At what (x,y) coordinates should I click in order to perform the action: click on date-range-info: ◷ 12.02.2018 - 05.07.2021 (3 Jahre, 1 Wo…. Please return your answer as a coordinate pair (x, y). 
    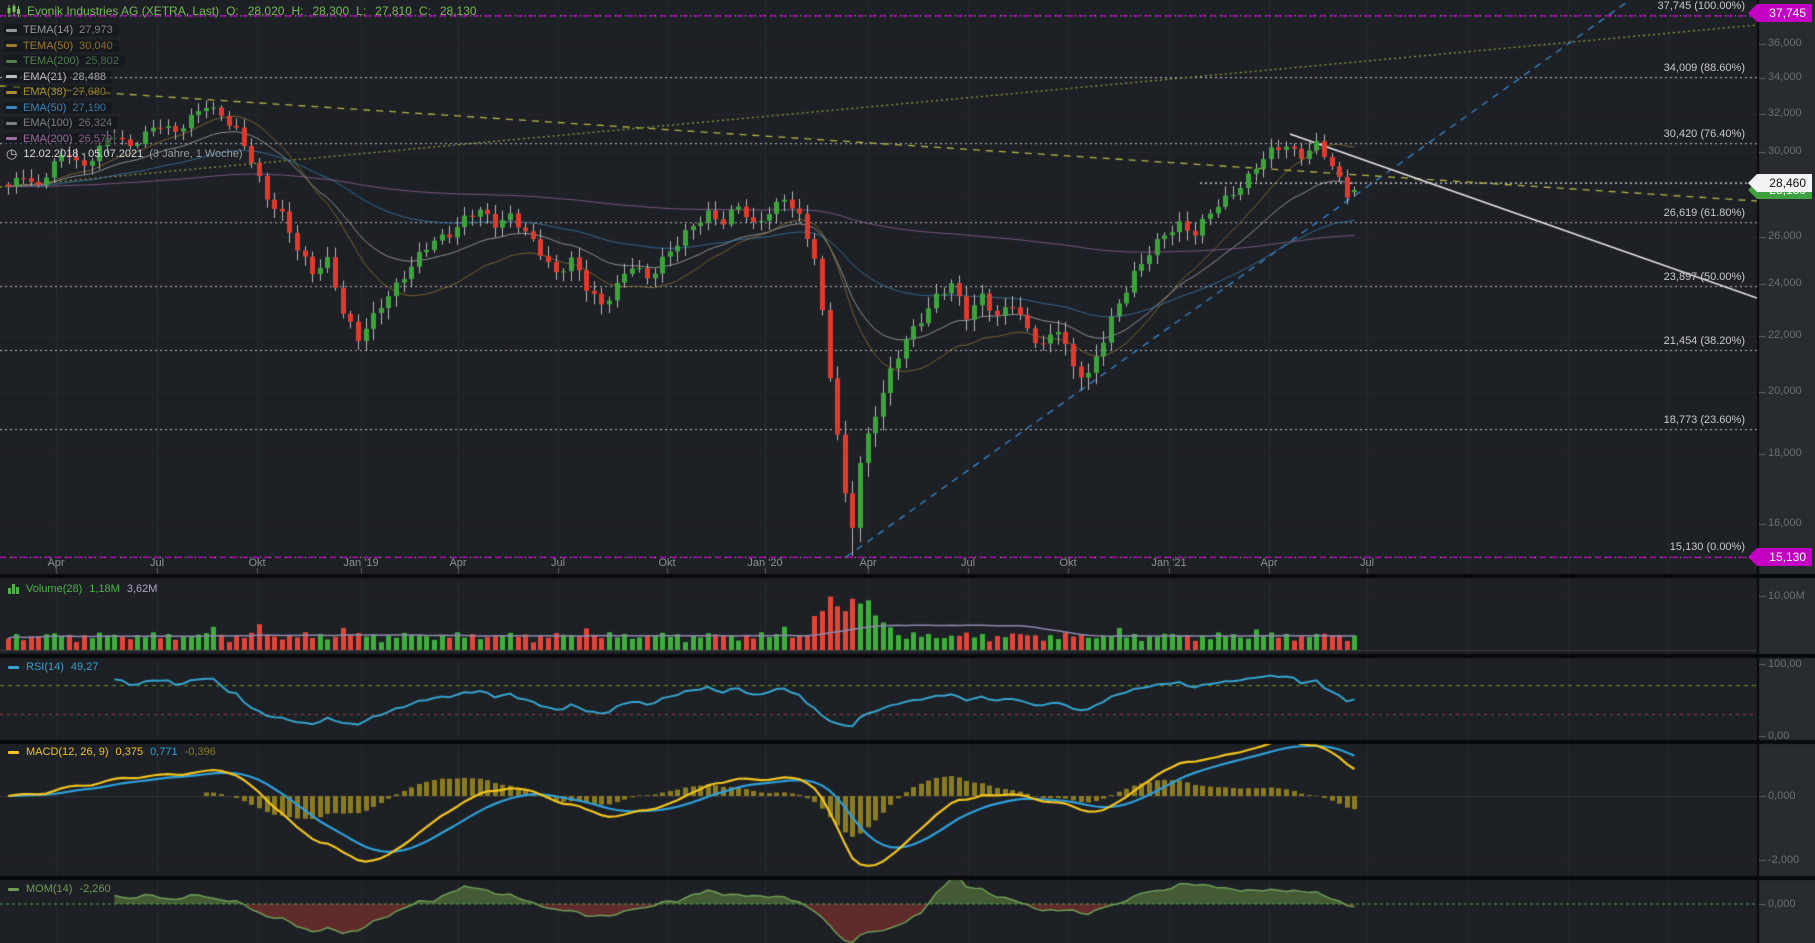
    Looking at the image, I should click on (124, 153).